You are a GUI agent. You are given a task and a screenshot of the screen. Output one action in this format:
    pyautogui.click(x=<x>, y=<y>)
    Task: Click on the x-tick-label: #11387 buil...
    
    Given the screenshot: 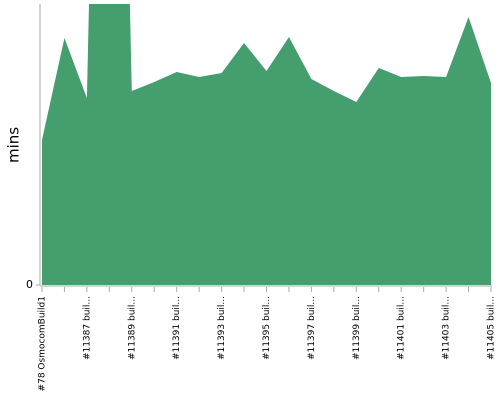 What is the action you would take?
    pyautogui.click(x=87, y=328)
    